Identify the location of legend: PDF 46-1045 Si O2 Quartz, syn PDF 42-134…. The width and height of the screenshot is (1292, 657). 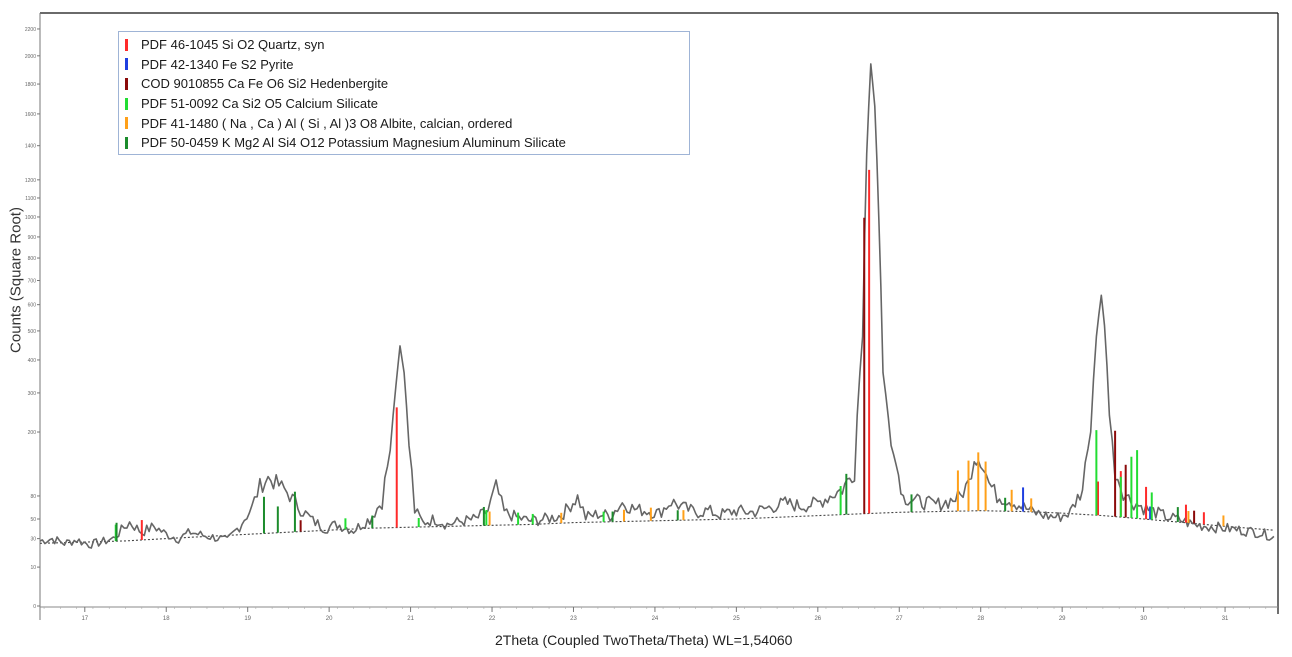
(404, 93).